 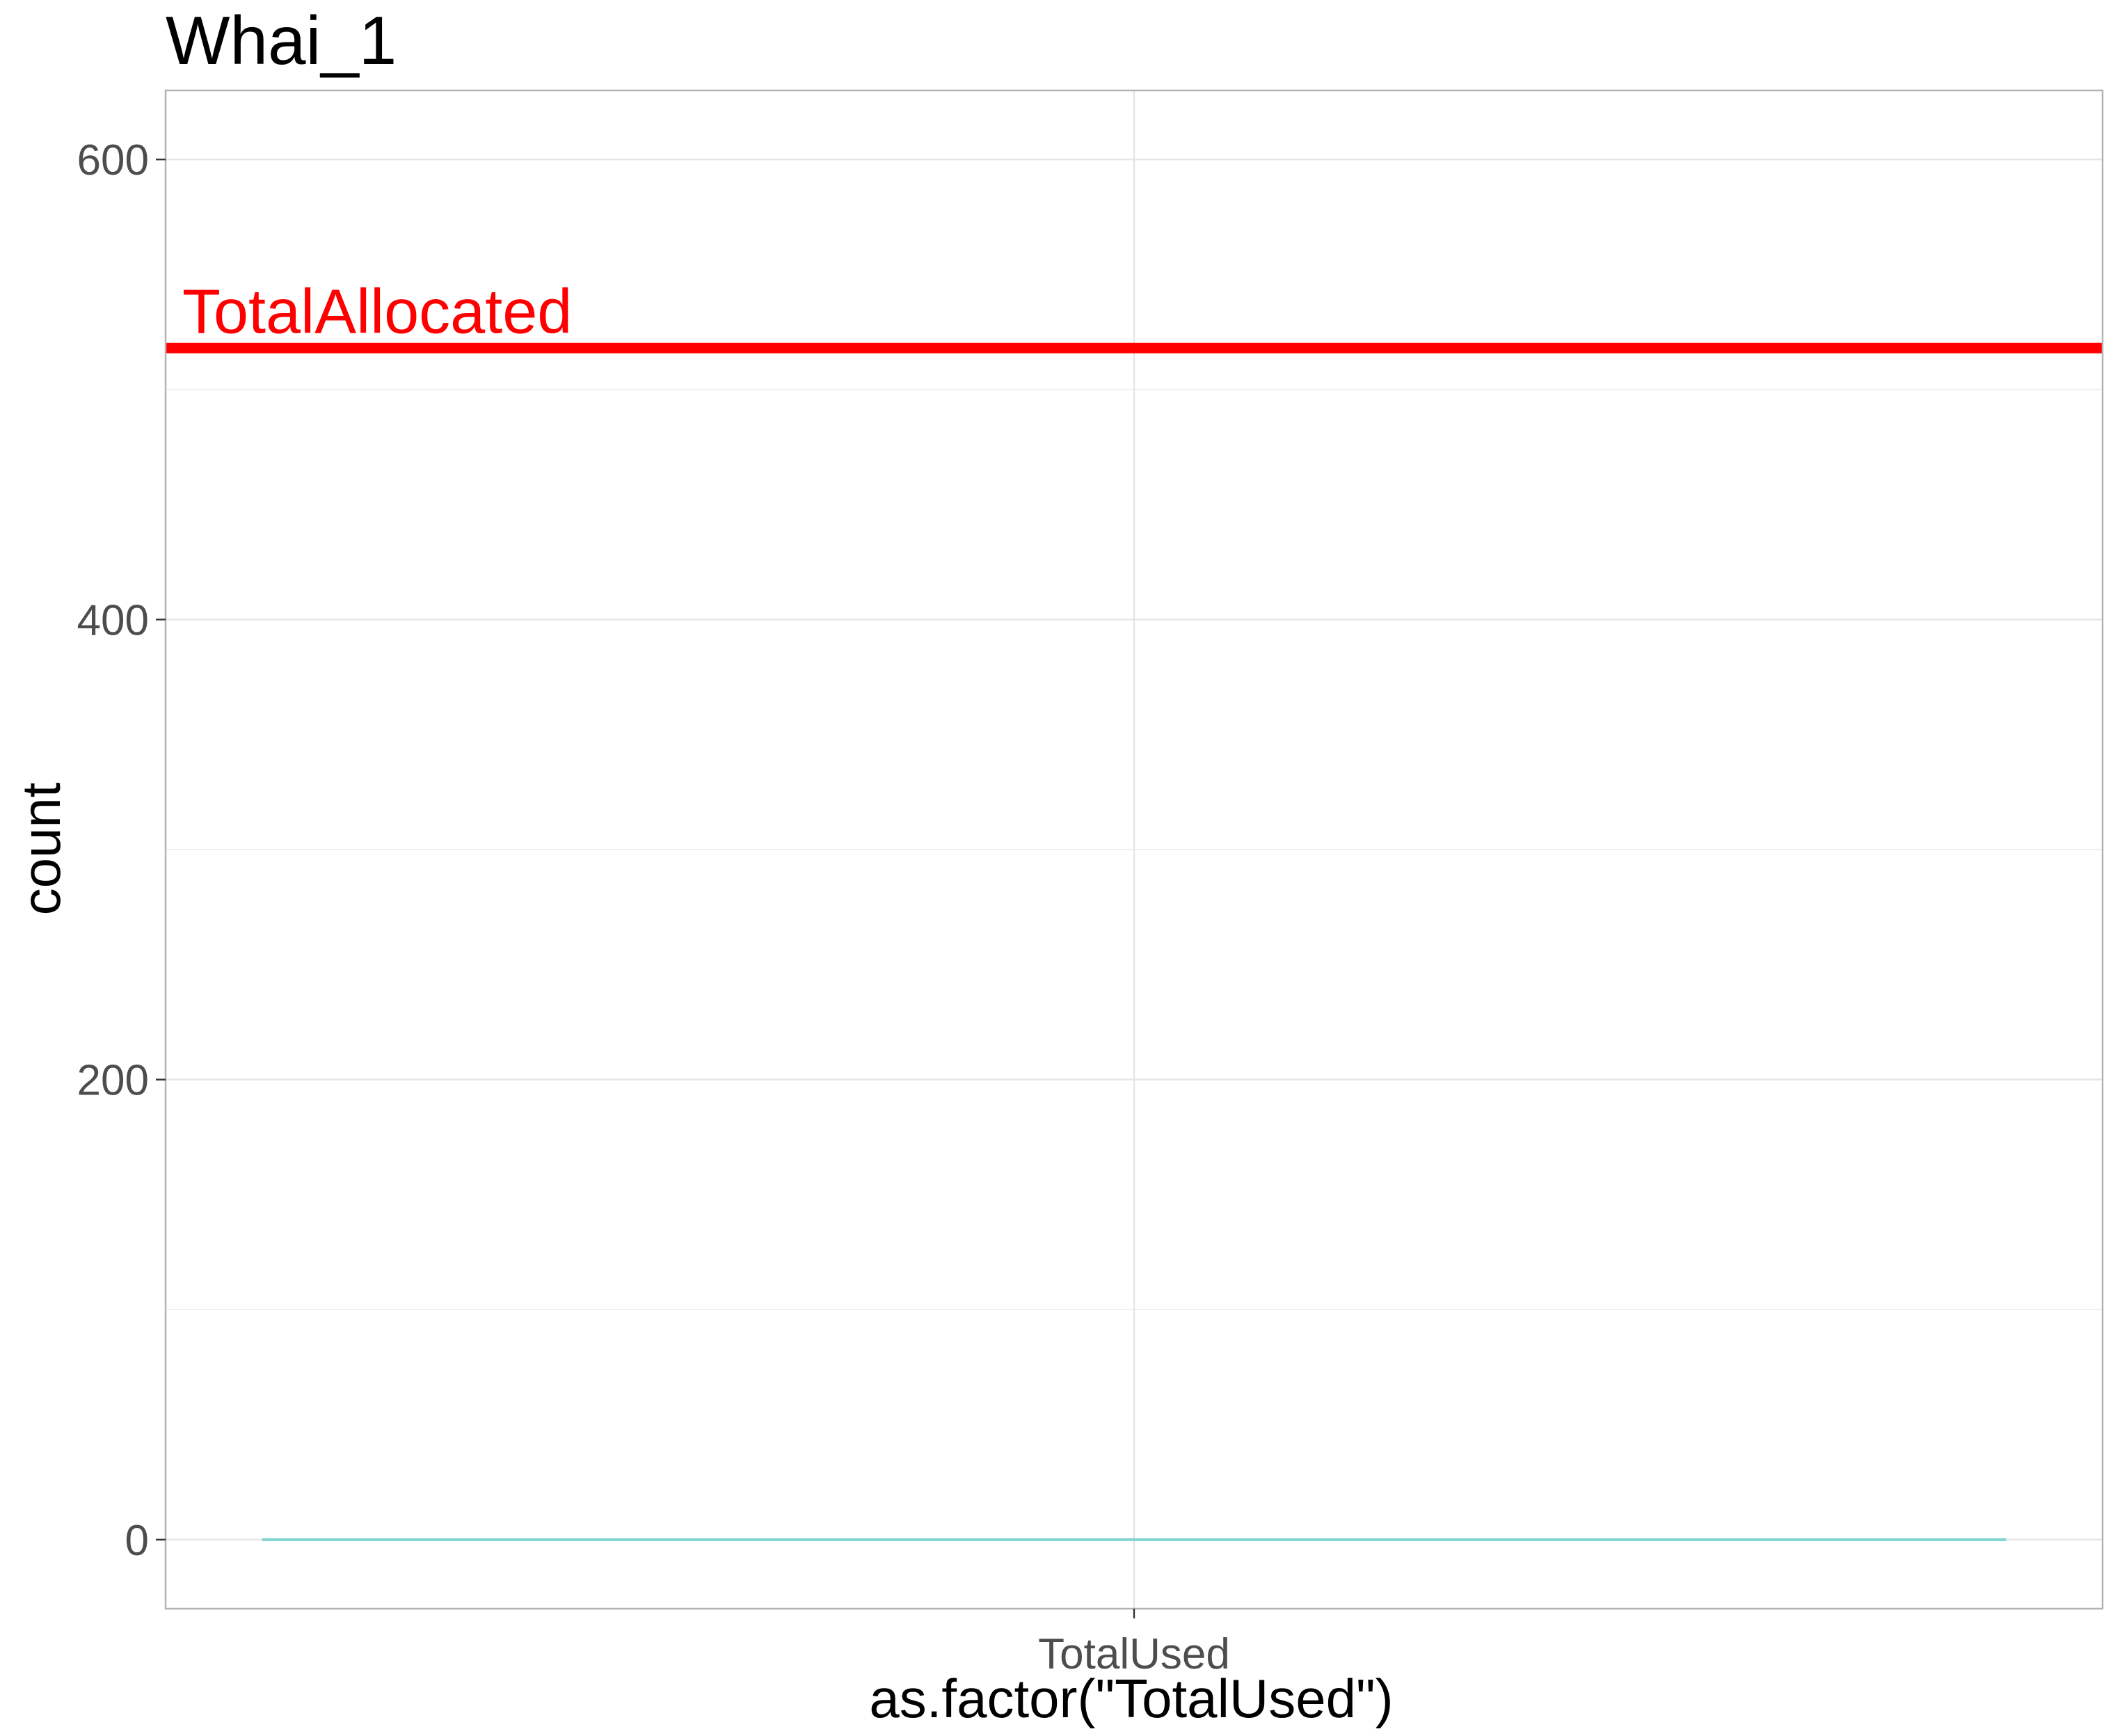 I want to click on bar, so click(x=1135, y=1540).